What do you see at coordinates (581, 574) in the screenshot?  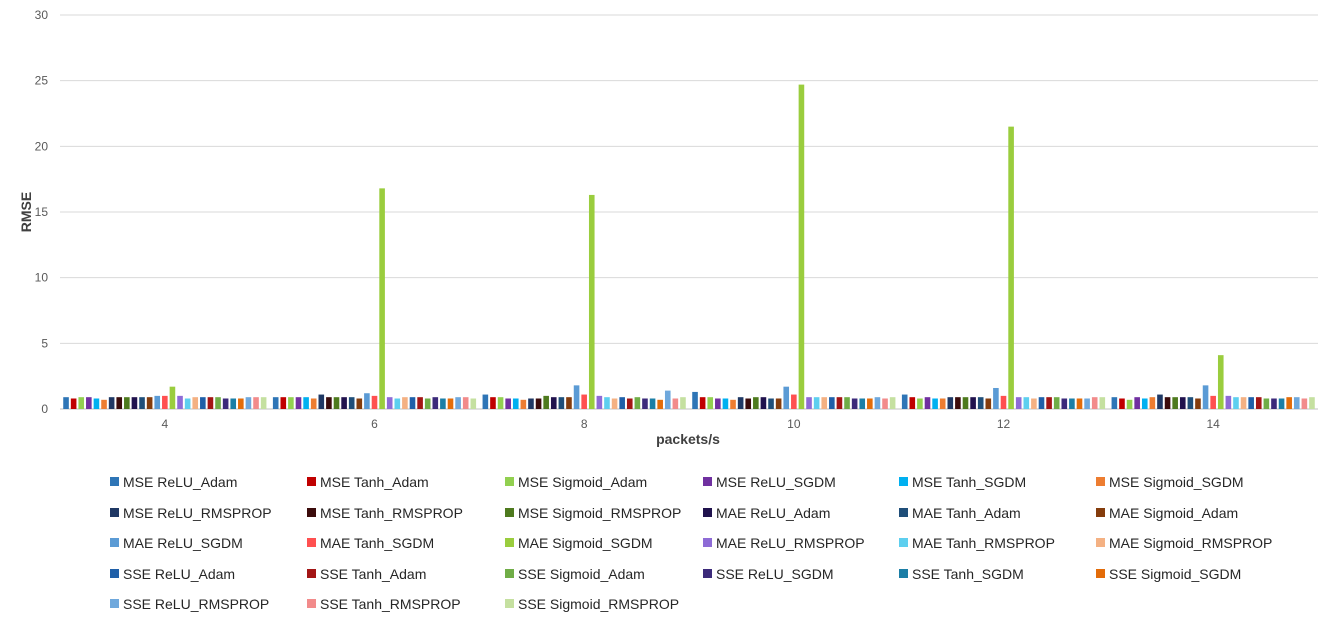 I see `legend-label: SSE Sigmoid_Adam` at bounding box center [581, 574].